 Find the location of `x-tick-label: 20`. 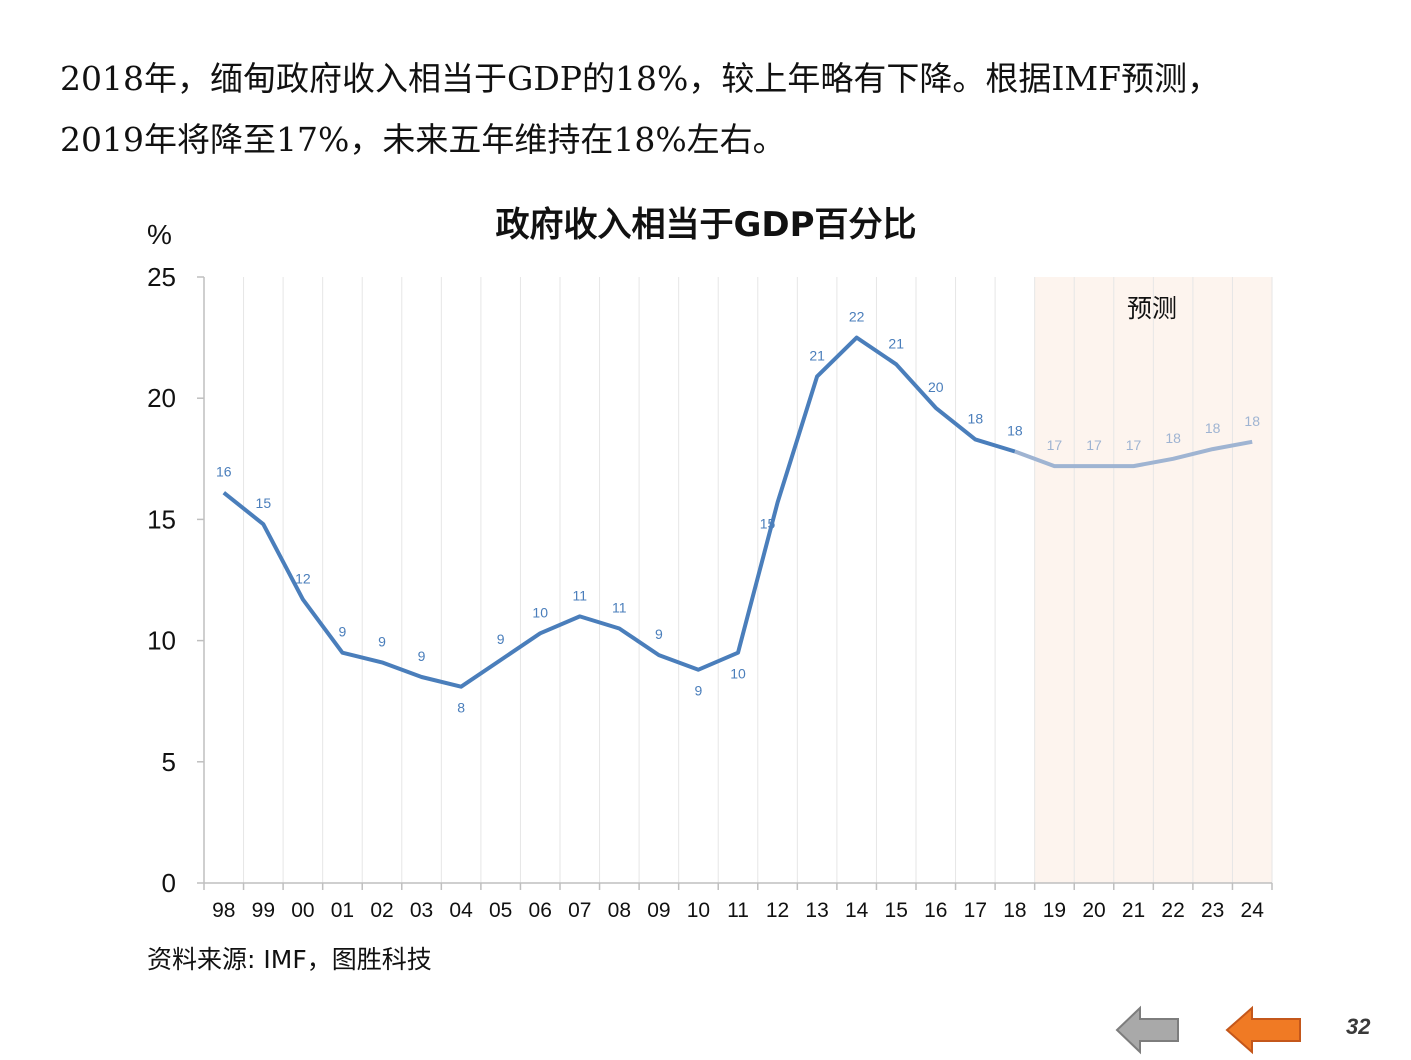

x-tick-label: 20 is located at coordinates (1093, 910).